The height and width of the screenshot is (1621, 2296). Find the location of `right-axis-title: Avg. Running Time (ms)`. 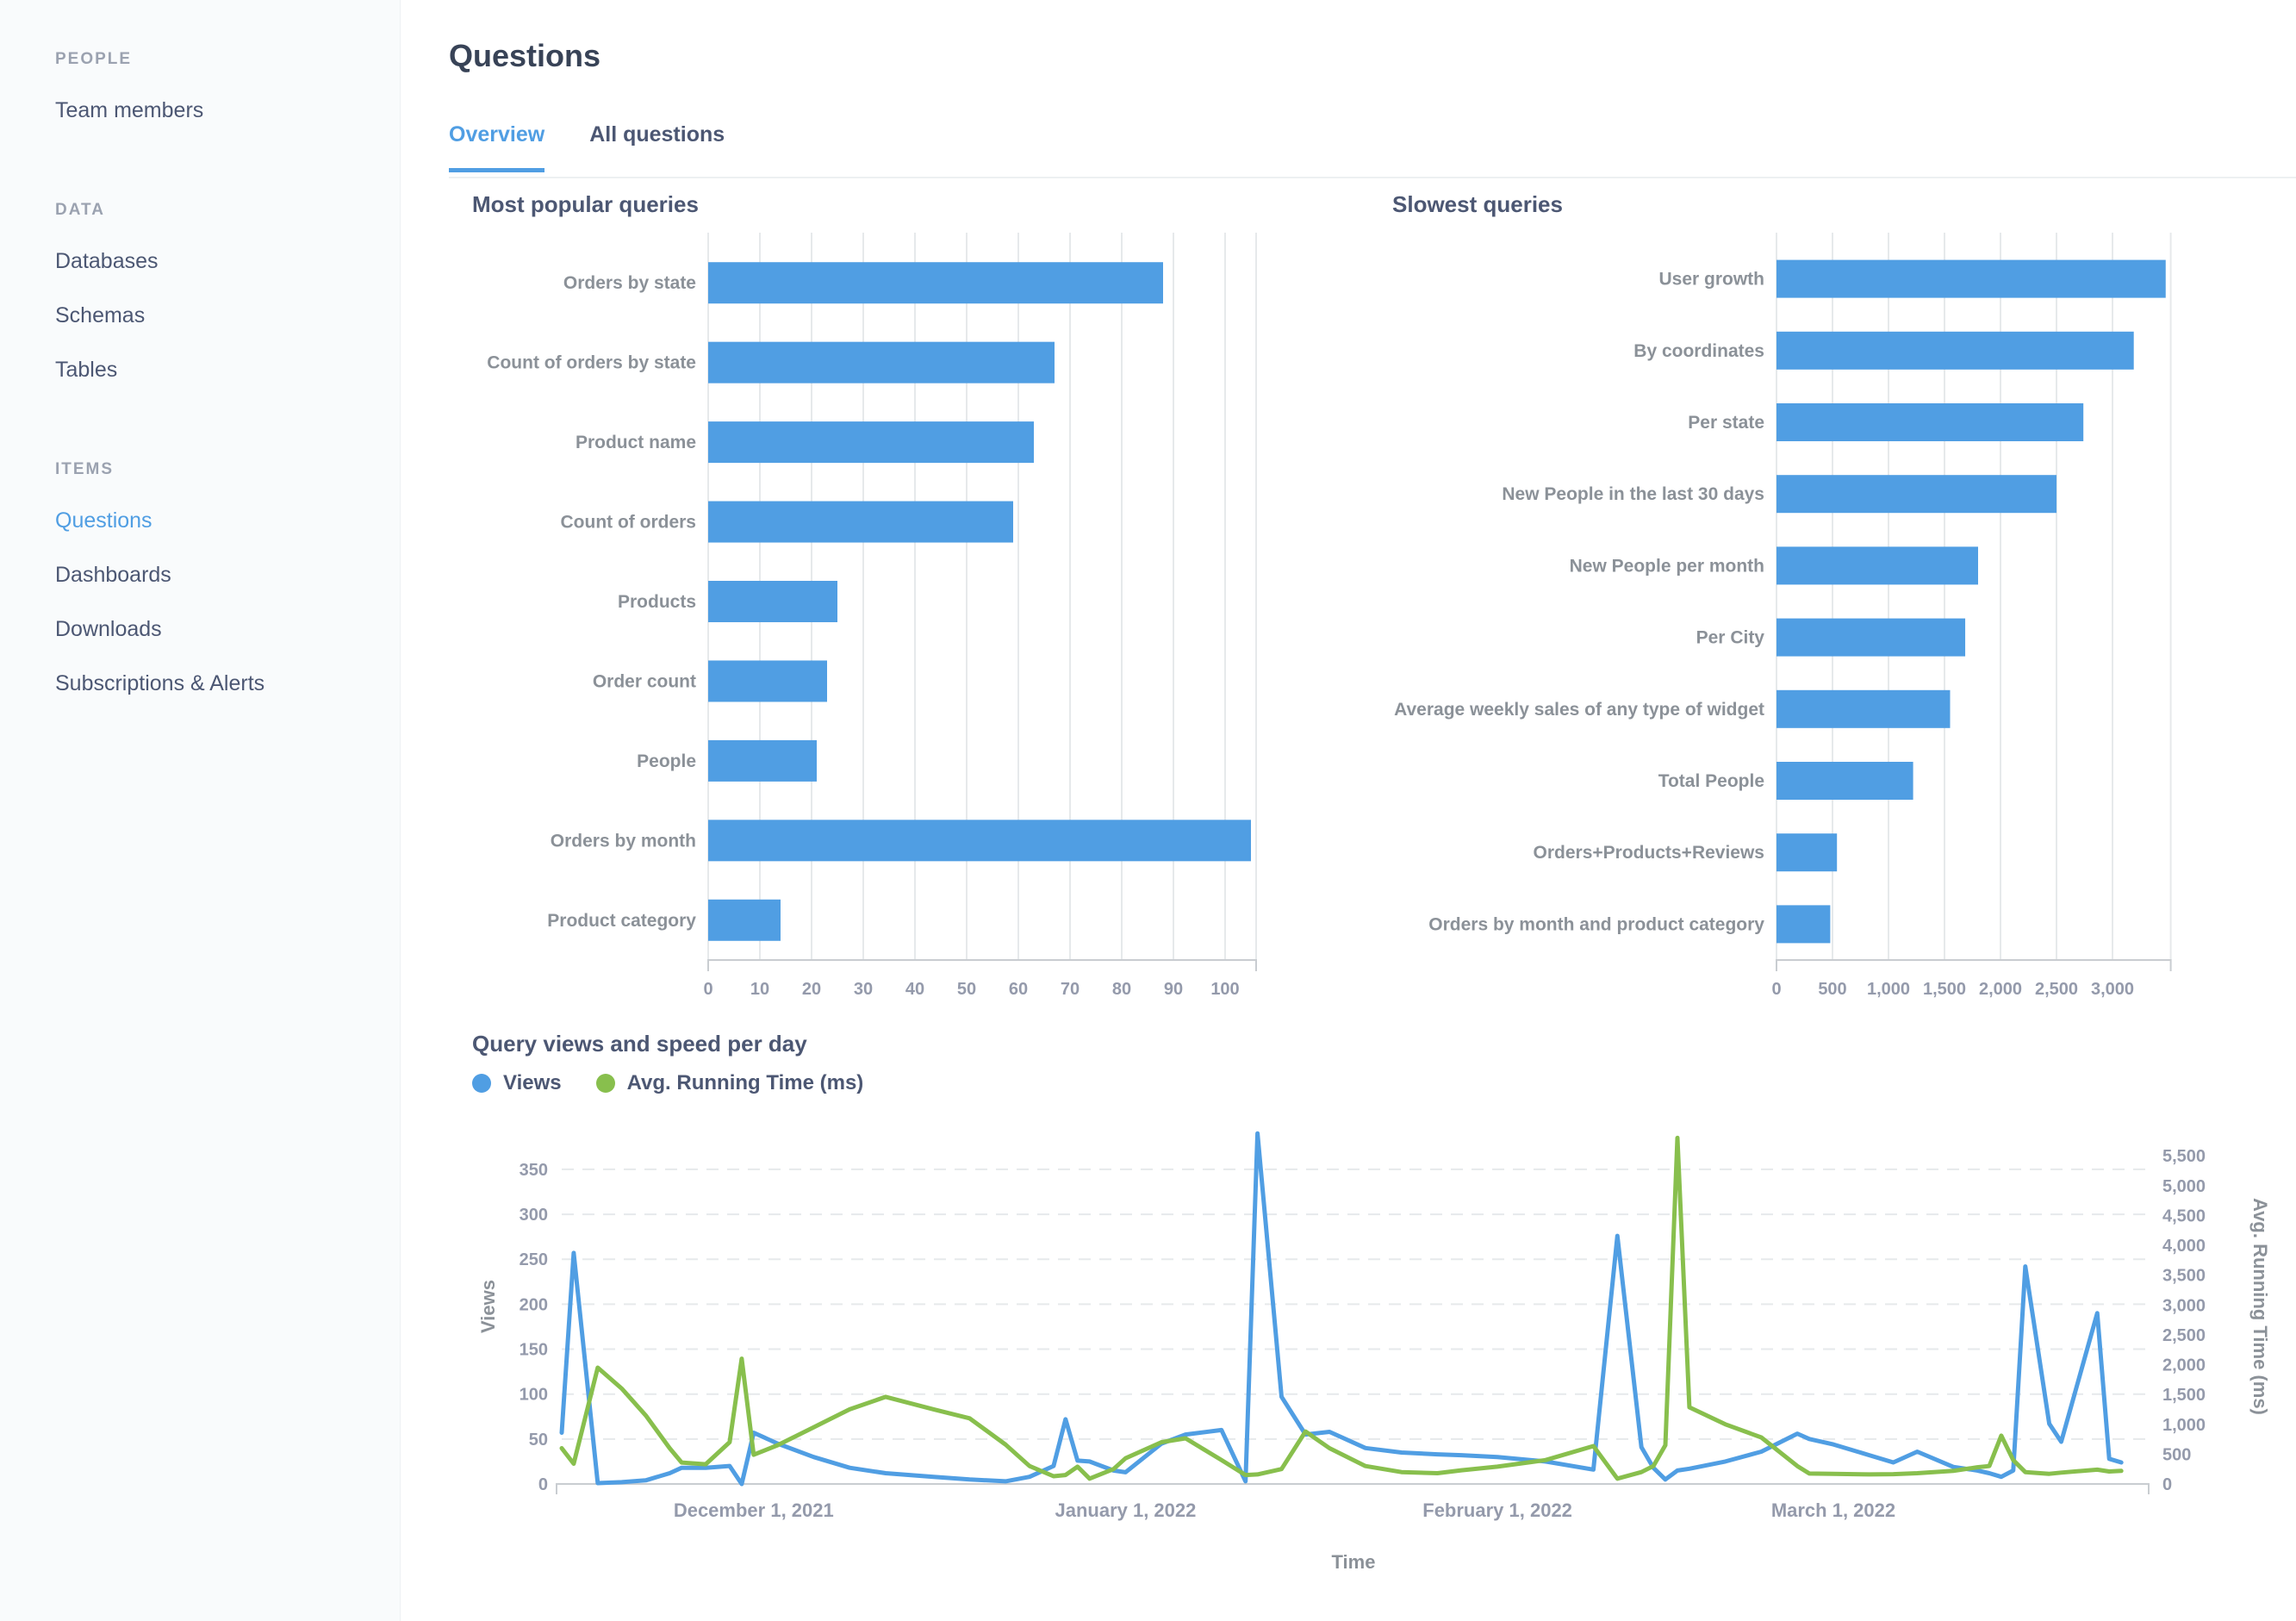

right-axis-title: Avg. Running Time (ms) is located at coordinates (2260, 1306).